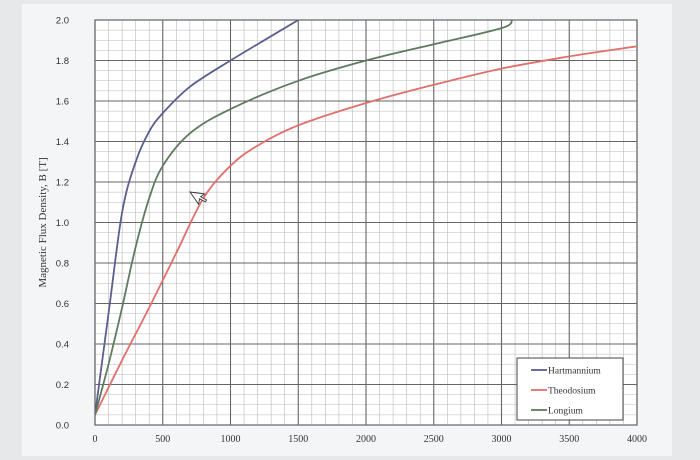 This screenshot has height=460, width=700. Describe the element at coordinates (43, 222) in the screenshot. I see `y-axis-label: Magnetic Flux Density, B [T]` at that location.